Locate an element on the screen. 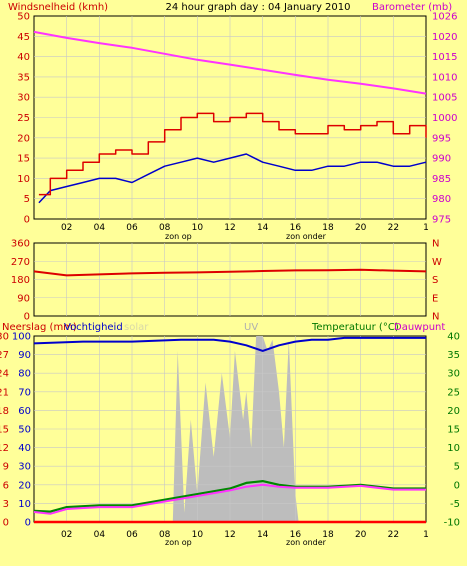 This screenshot has width=467, height=566. rain-tick: 0 is located at coordinates (6, 523).